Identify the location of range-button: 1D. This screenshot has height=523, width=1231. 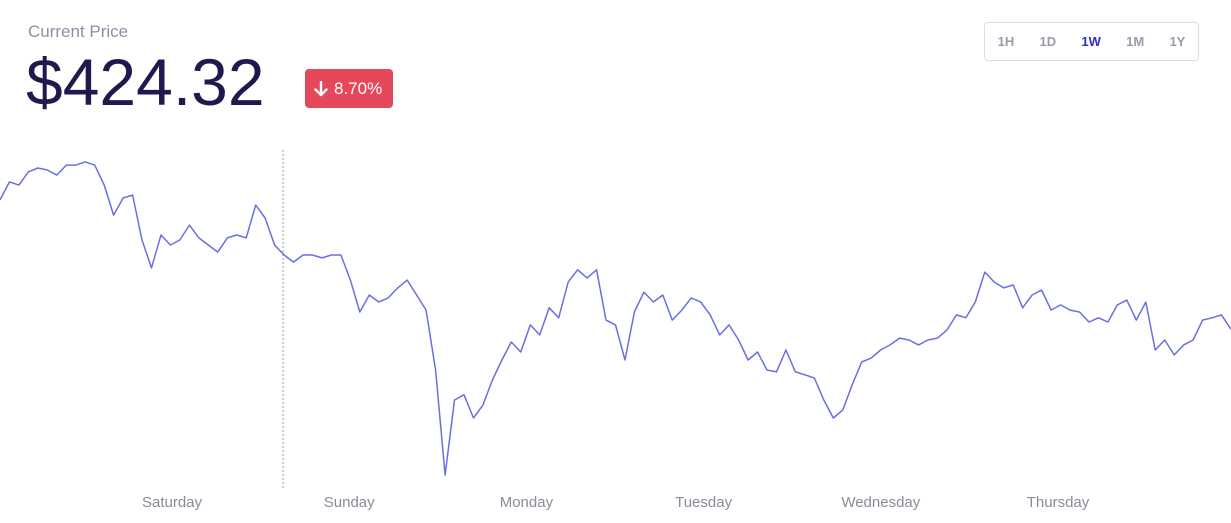
(1048, 41).